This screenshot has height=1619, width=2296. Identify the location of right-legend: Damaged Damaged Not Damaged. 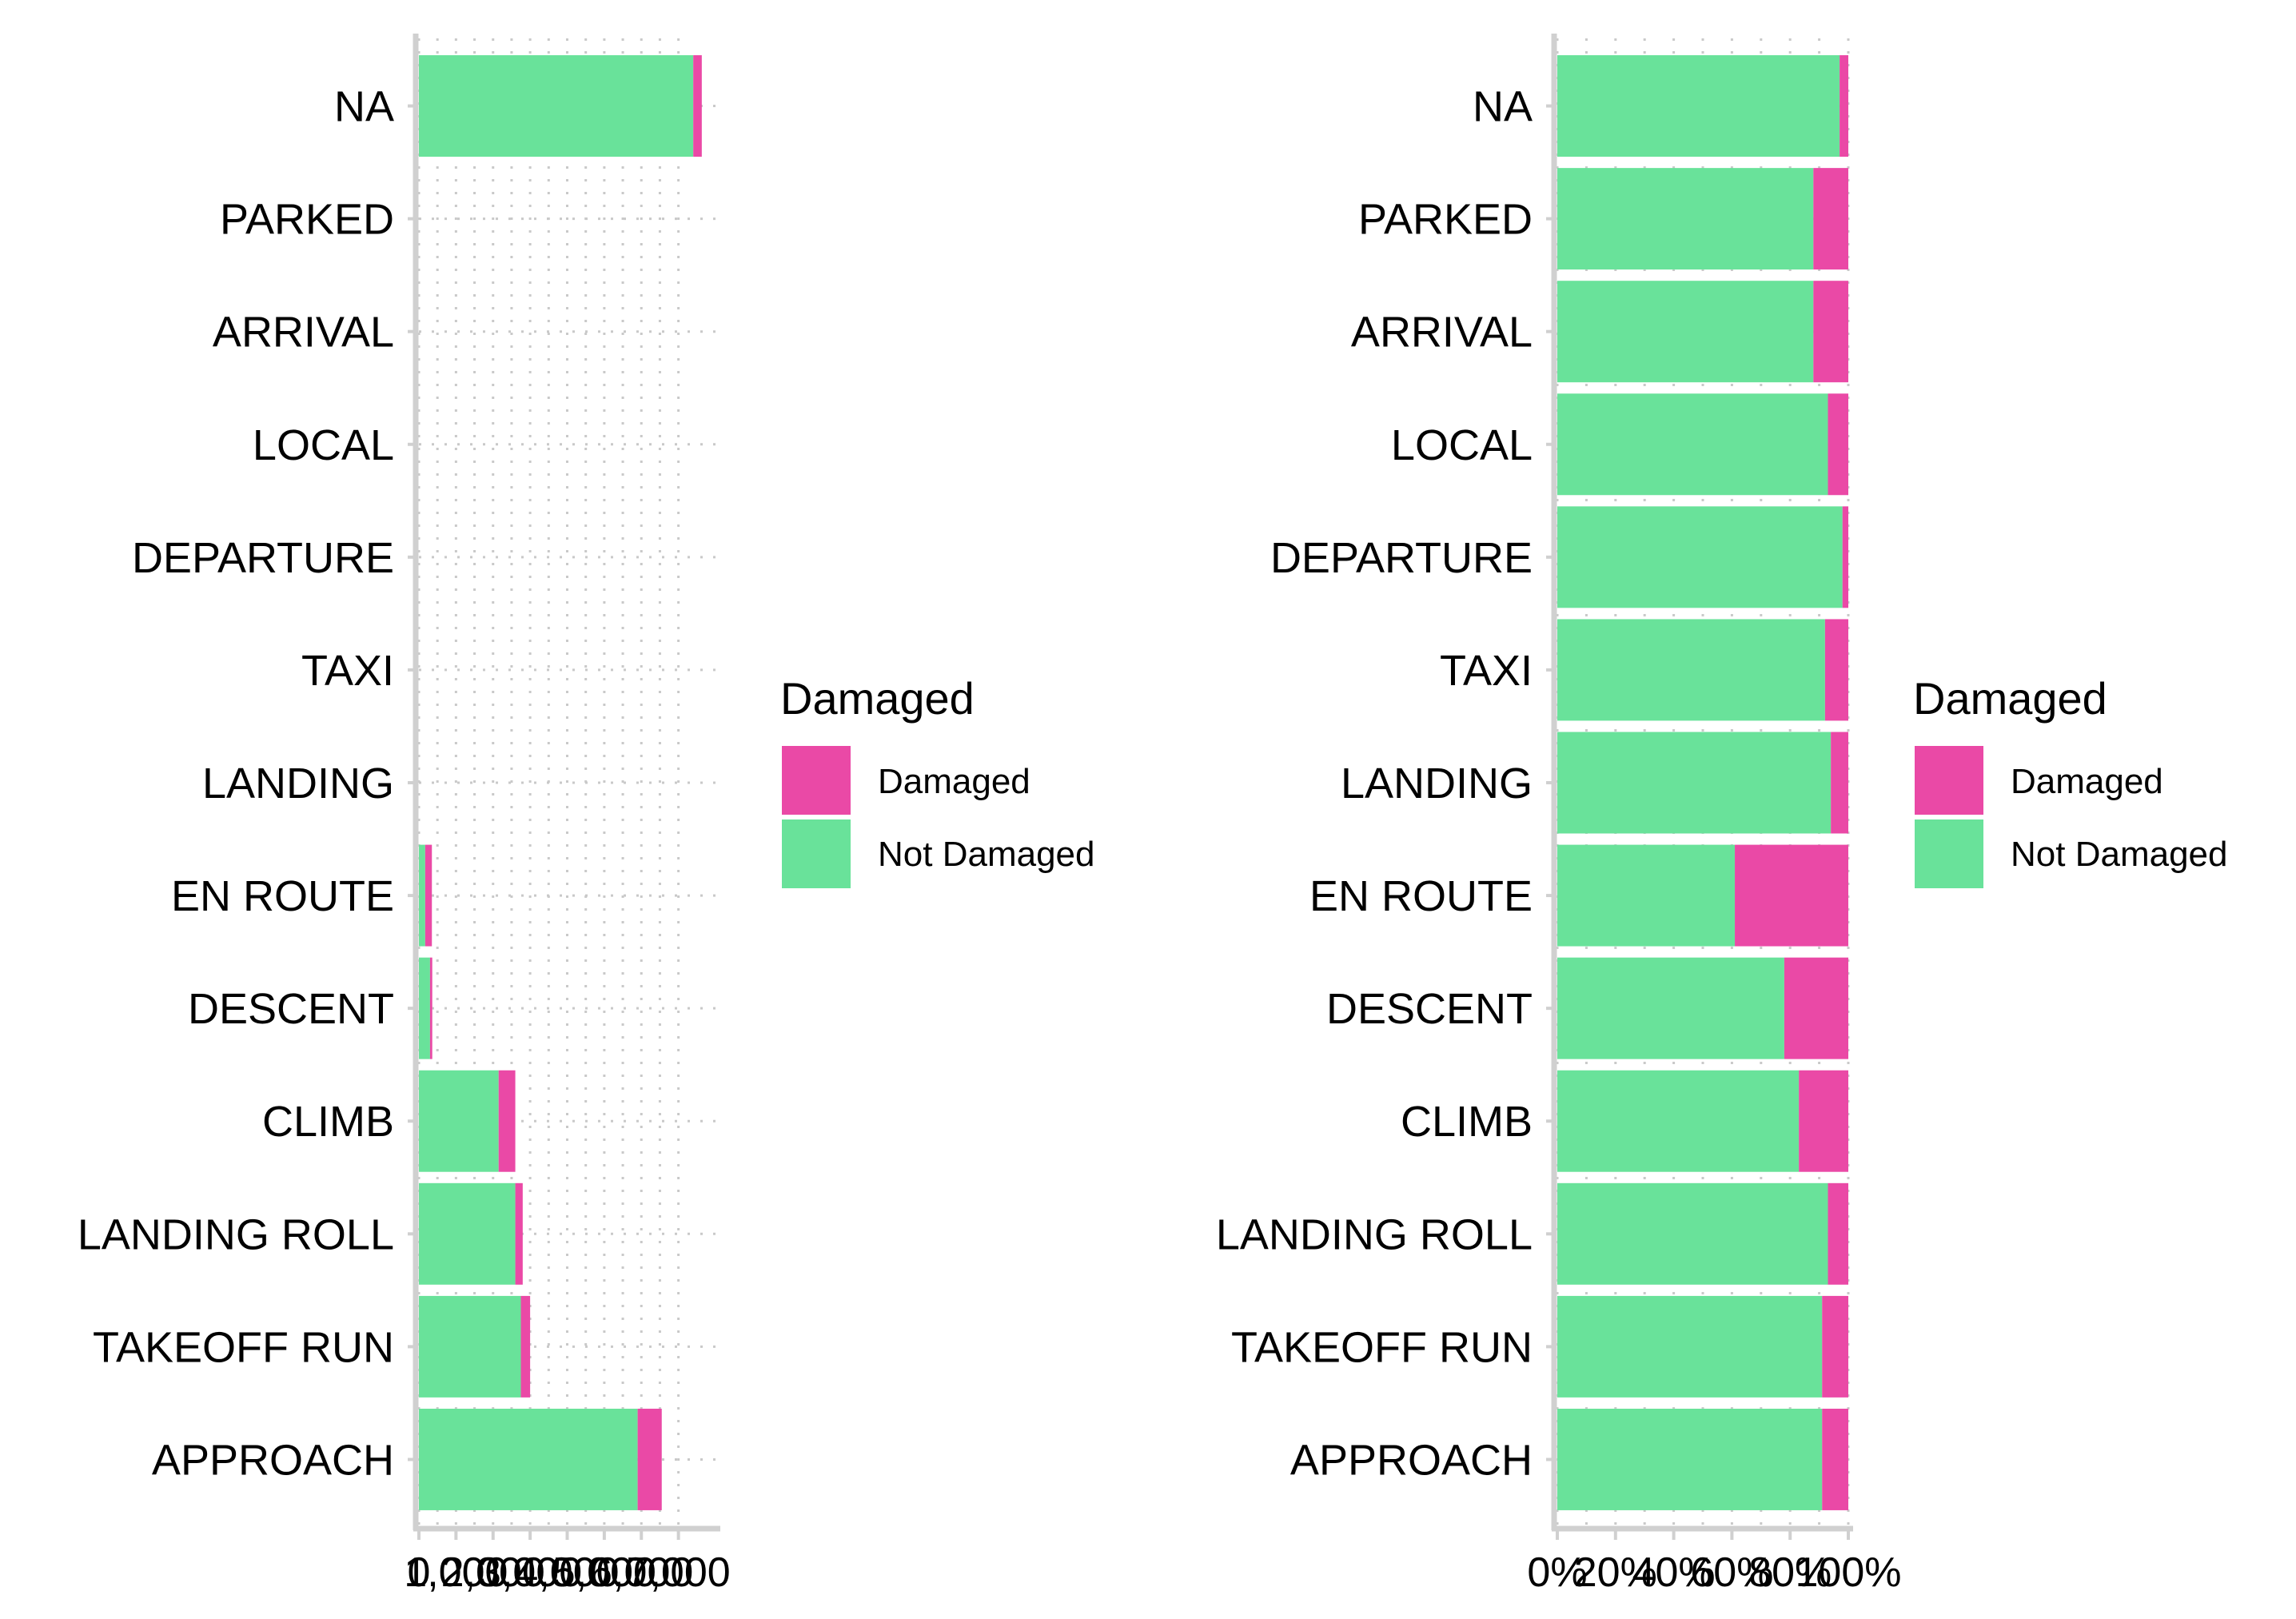
(2070, 780).